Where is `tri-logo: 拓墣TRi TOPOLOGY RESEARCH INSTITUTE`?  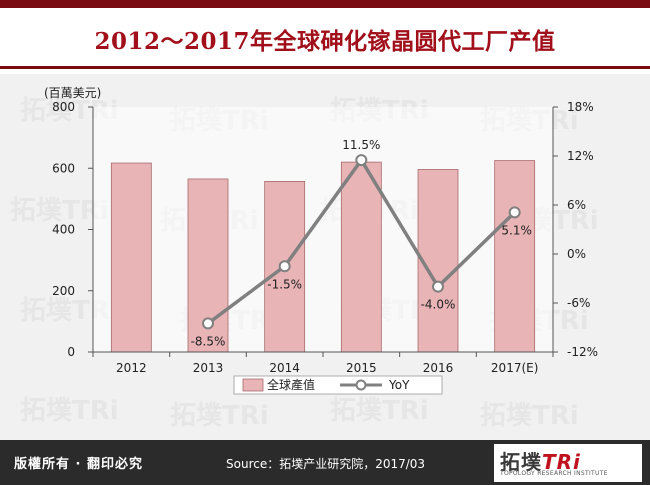 tri-logo: 拓墣TRi TOPOLOGY RESEARCH INSTITUTE is located at coordinates (568, 463).